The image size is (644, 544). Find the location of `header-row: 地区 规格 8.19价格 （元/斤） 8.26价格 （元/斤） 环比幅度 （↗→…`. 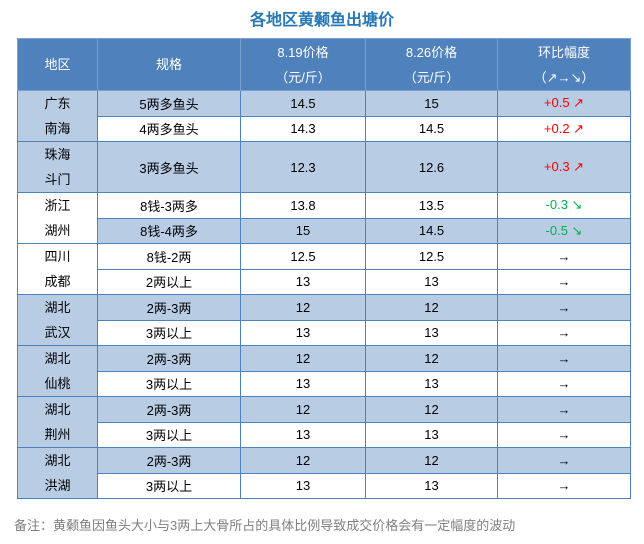

header-row: 地区 规格 8.19价格 （元/斤） 8.26价格 （元/斤） 环比幅度 （↗→… is located at coordinates (324, 64).